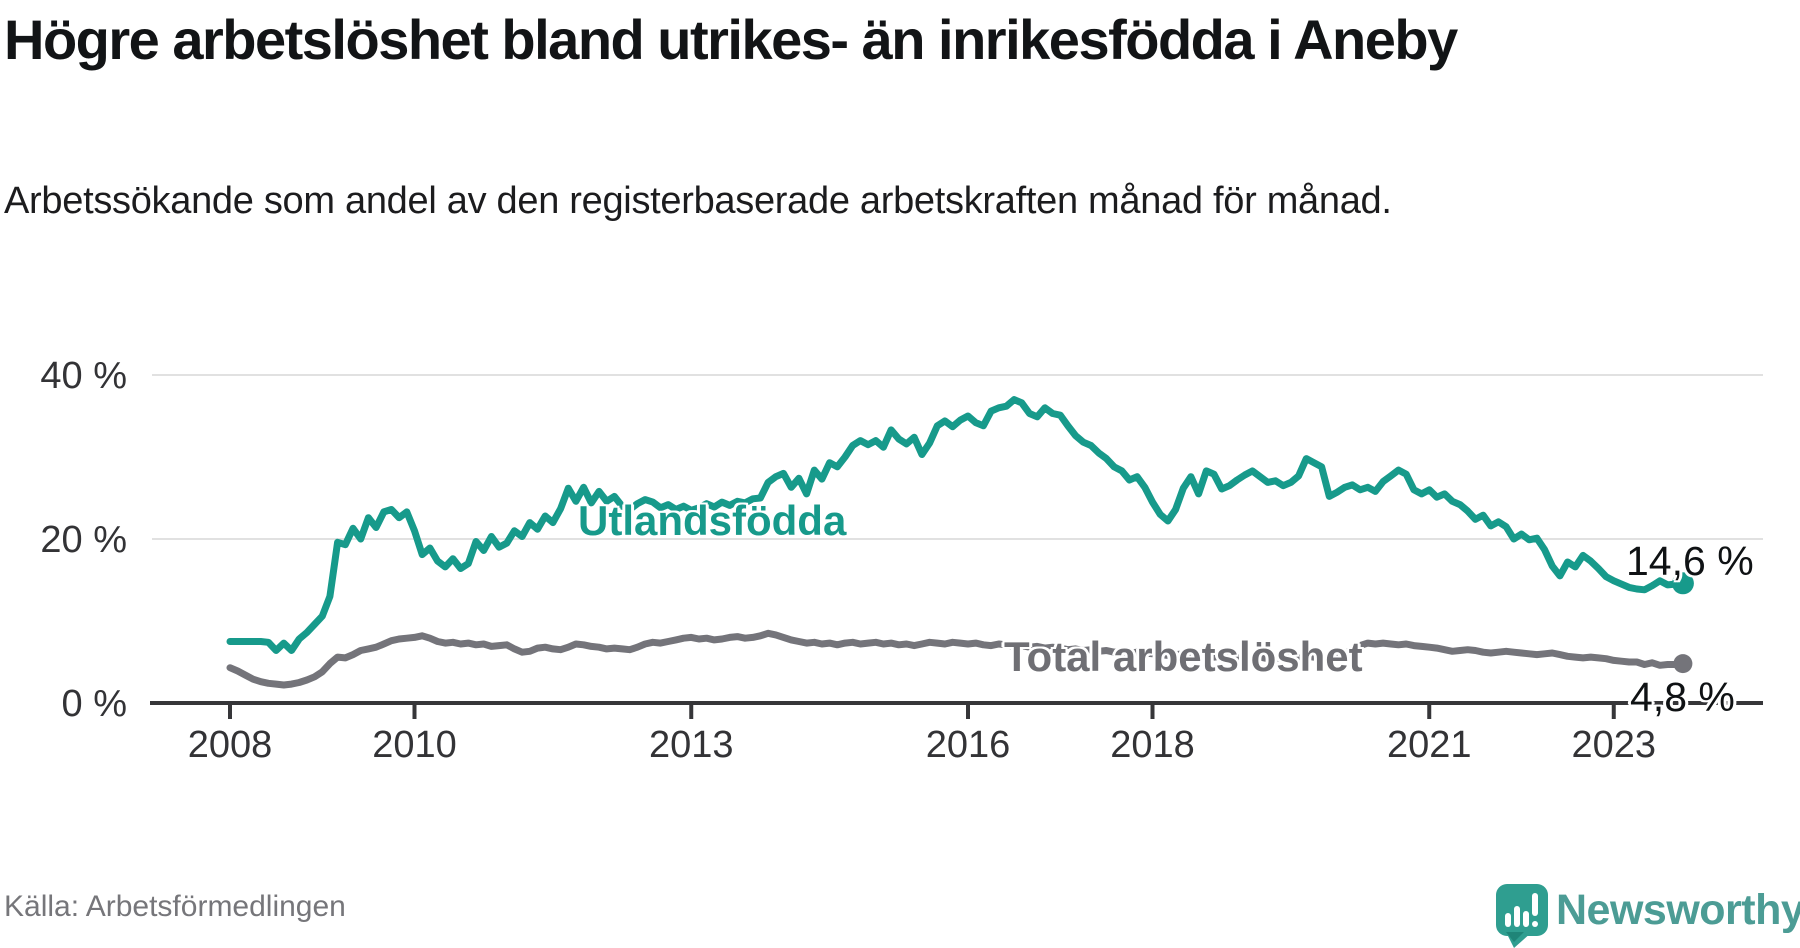 This screenshot has height=948, width=1800. What do you see at coordinates (1152, 745) in the screenshot?
I see `x-tick-label: 2018` at bounding box center [1152, 745].